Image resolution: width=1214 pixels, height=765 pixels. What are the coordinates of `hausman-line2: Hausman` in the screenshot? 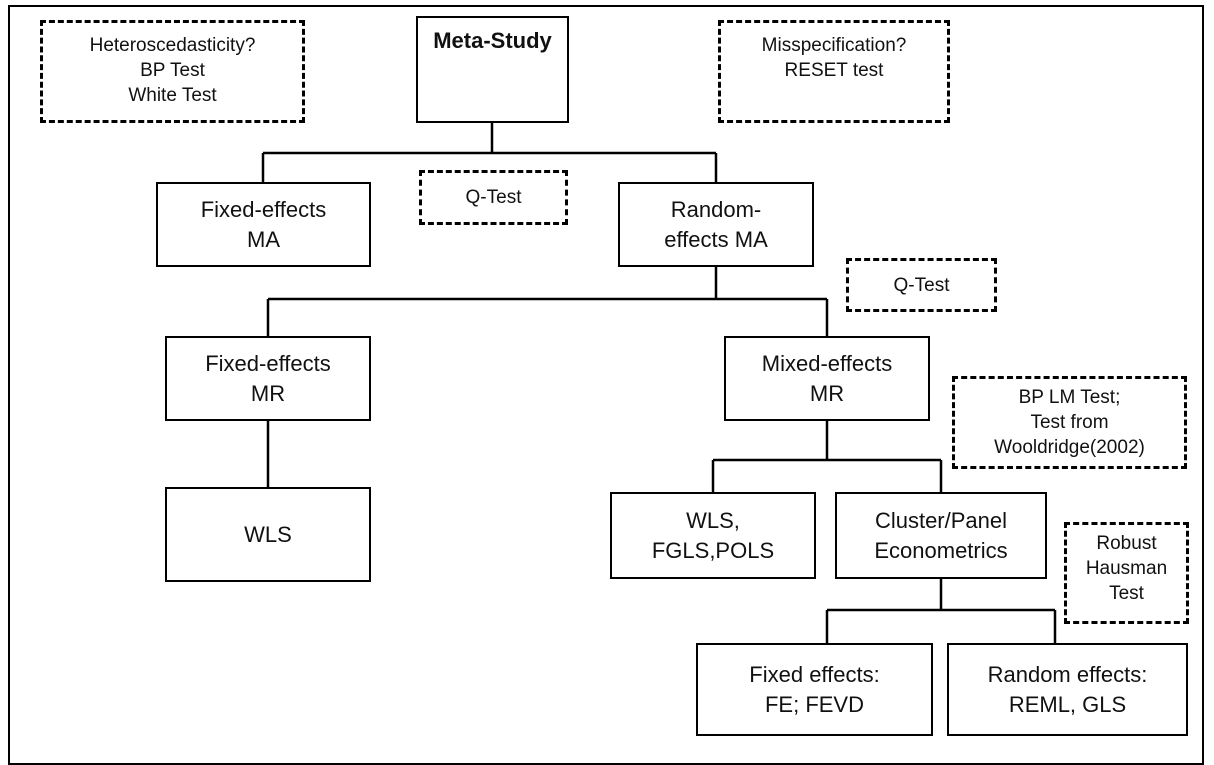 It's located at (1126, 568).